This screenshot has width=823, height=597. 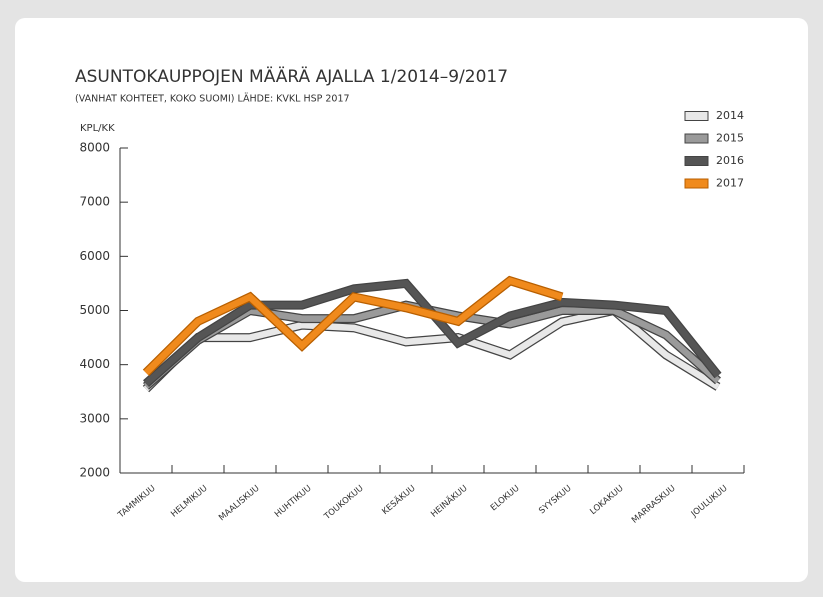 What do you see at coordinates (94, 418) in the screenshot?
I see `y-tick-label: 3000` at bounding box center [94, 418].